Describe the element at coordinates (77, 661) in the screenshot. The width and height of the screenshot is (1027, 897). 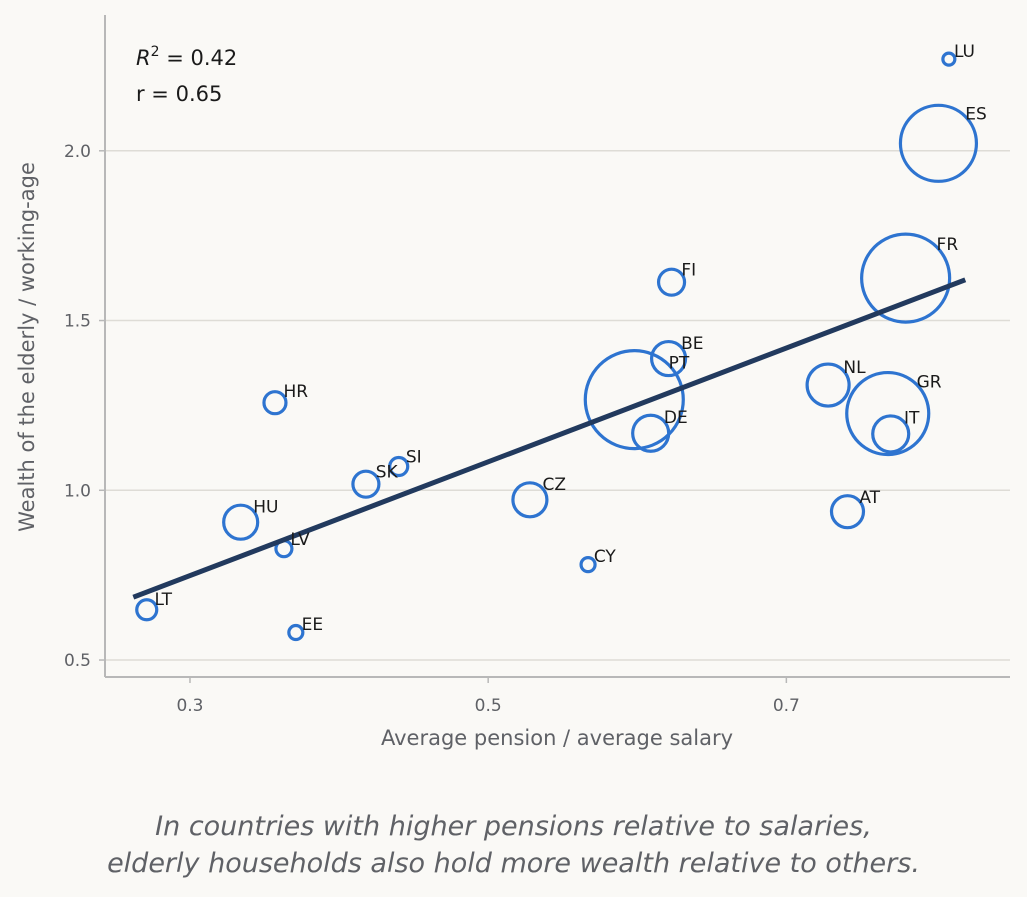
I see `y-tick-label: 0.5` at that location.